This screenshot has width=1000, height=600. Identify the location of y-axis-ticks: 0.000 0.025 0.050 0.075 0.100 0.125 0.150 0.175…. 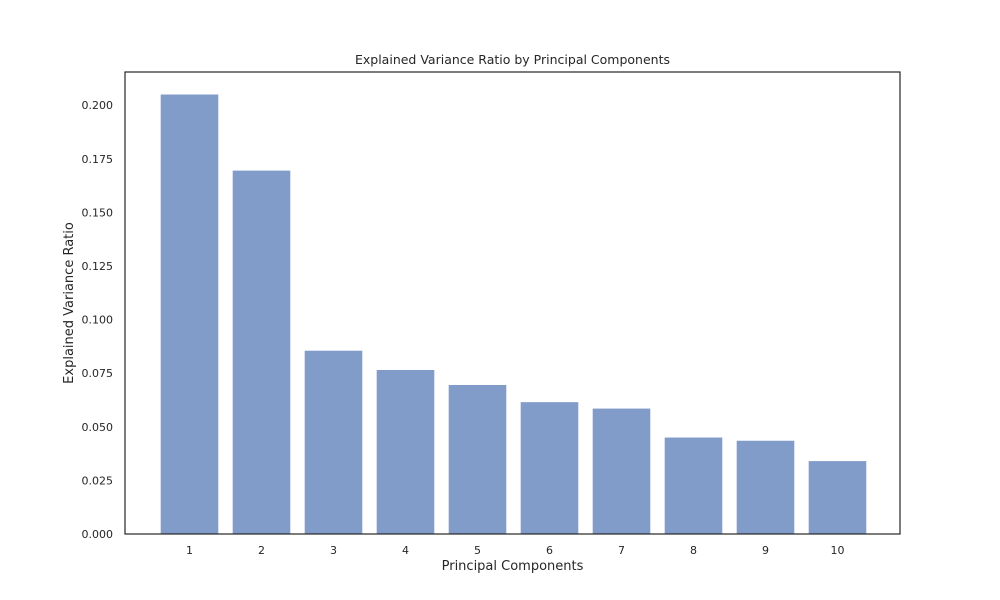
(98, 320).